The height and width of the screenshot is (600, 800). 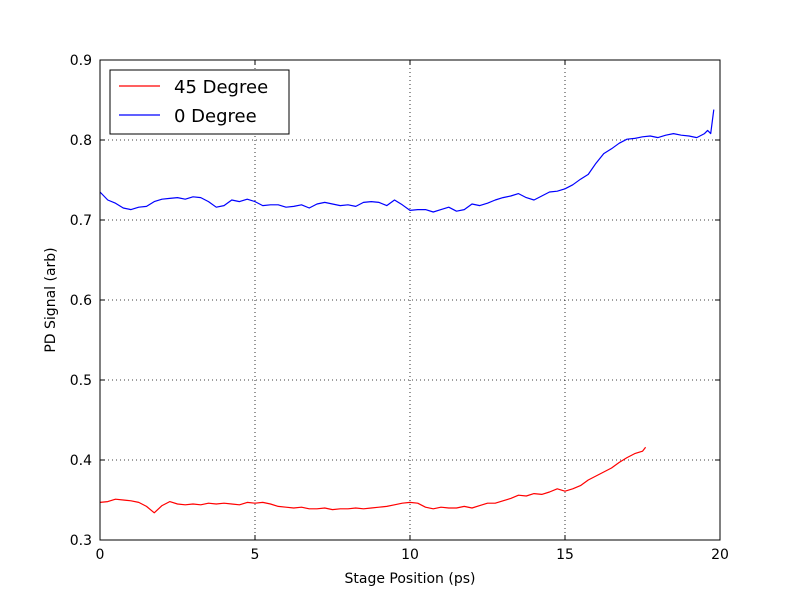 What do you see at coordinates (215, 116) in the screenshot?
I see `legend-label: 0 Degree` at bounding box center [215, 116].